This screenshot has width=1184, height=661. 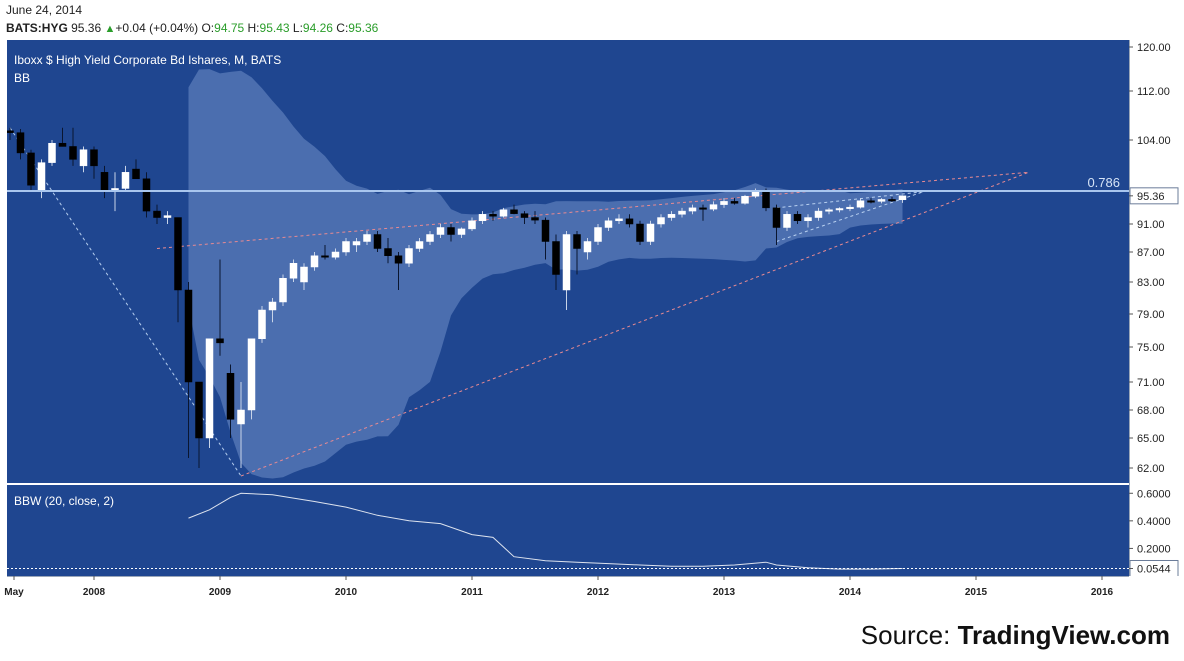 I want to click on time-tick-label: 2009, so click(x=220, y=592).